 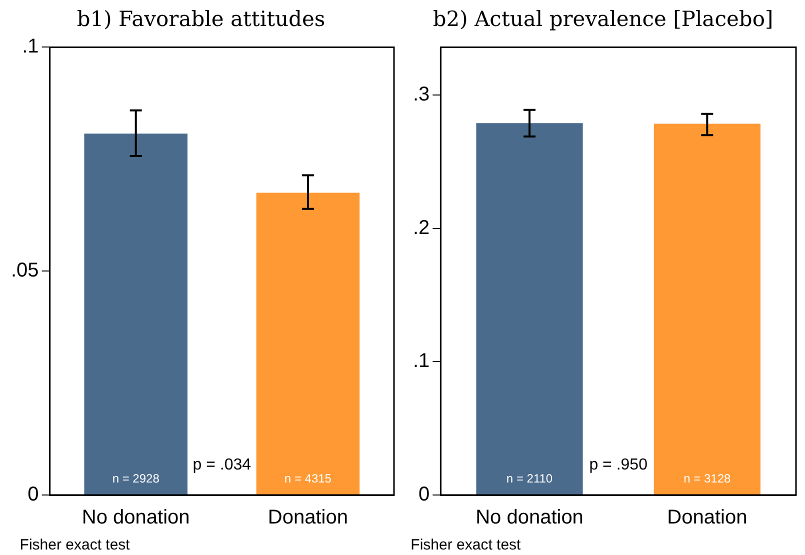 What do you see at coordinates (603, 19) in the screenshot?
I see `chart-title: b2) Actual prevalence [Placebo]` at bounding box center [603, 19].